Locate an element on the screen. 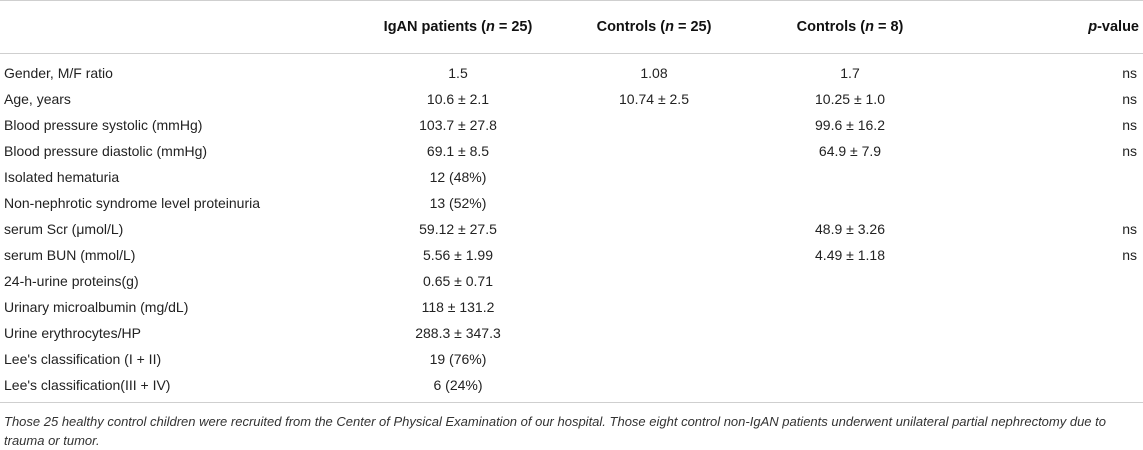 The image size is (1143, 450). cell-characteristic: Isolated hematuria is located at coordinates (62, 177).